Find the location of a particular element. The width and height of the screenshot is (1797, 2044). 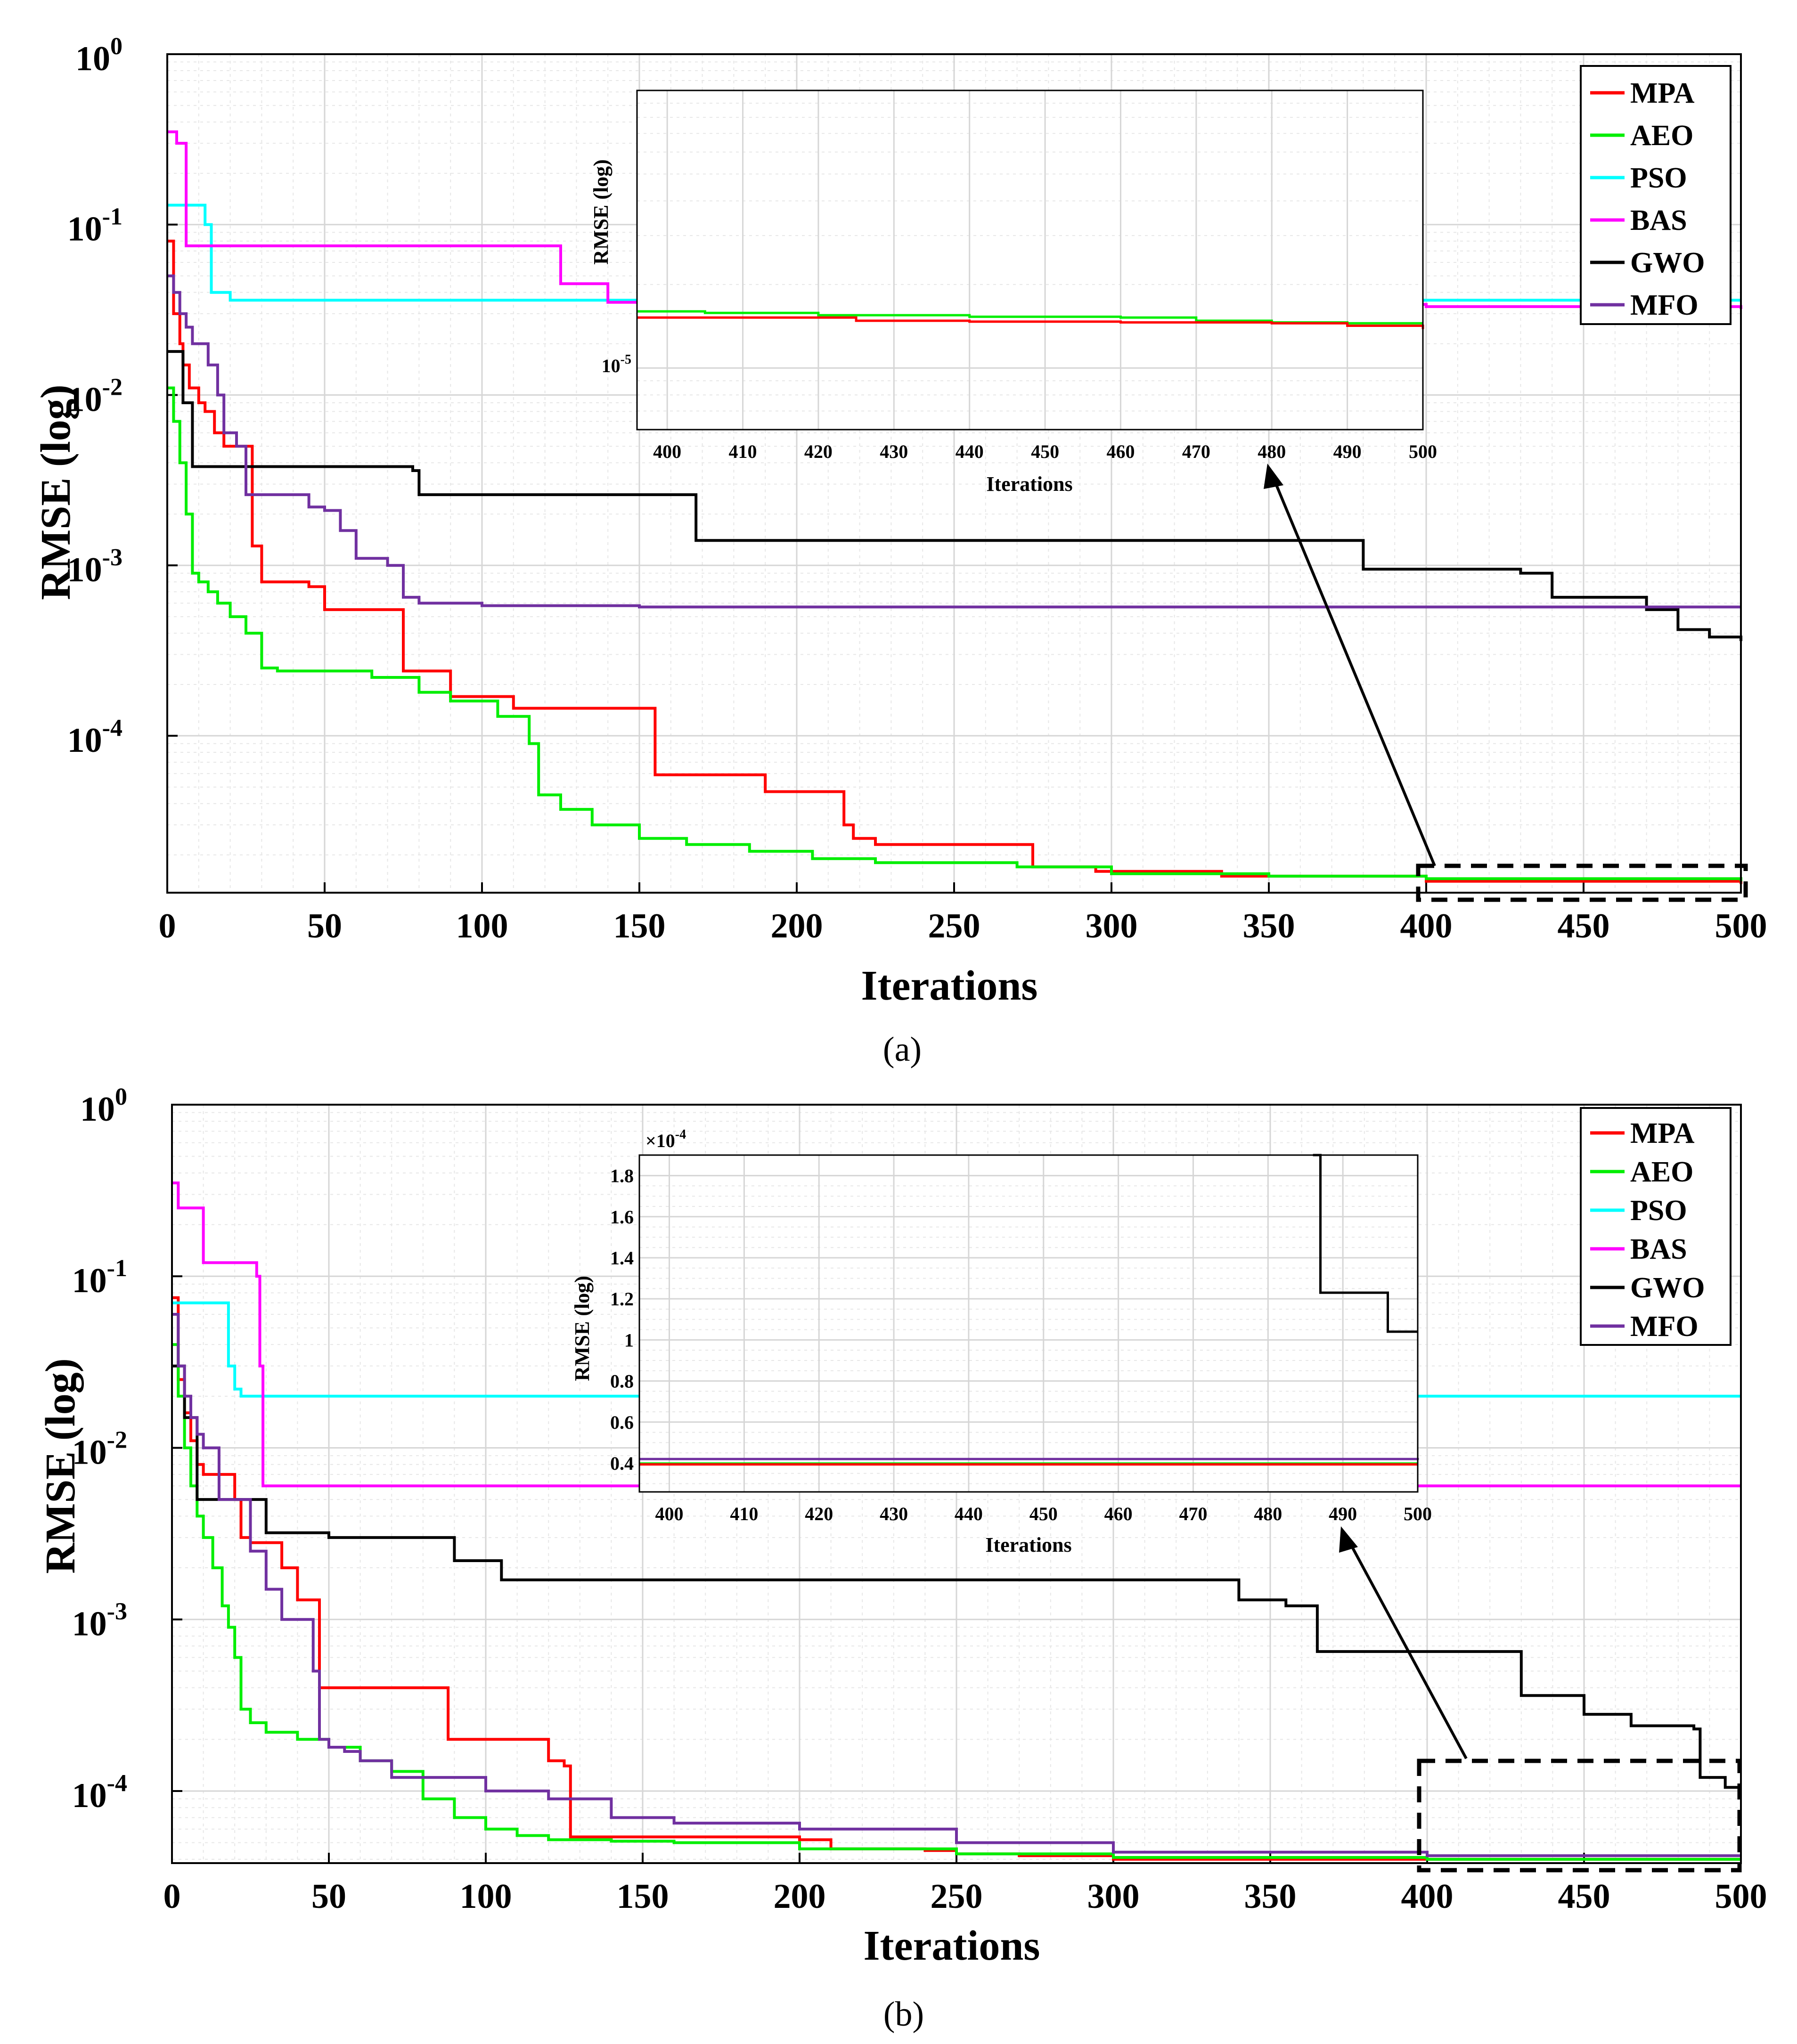

inset-x-tick-label: 480 is located at coordinates (1272, 451).